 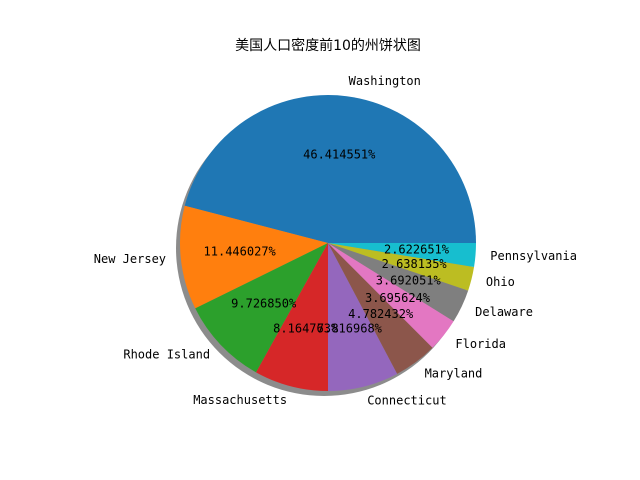 I want to click on label-rhode-island: Rhode Island, so click(x=166, y=355).